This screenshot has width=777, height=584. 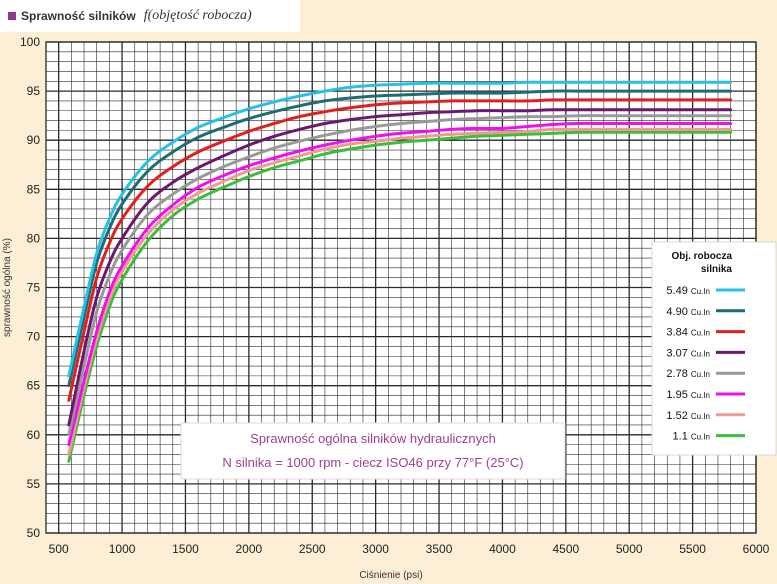 I want to click on y-tick-label: 95, so click(x=34, y=91).